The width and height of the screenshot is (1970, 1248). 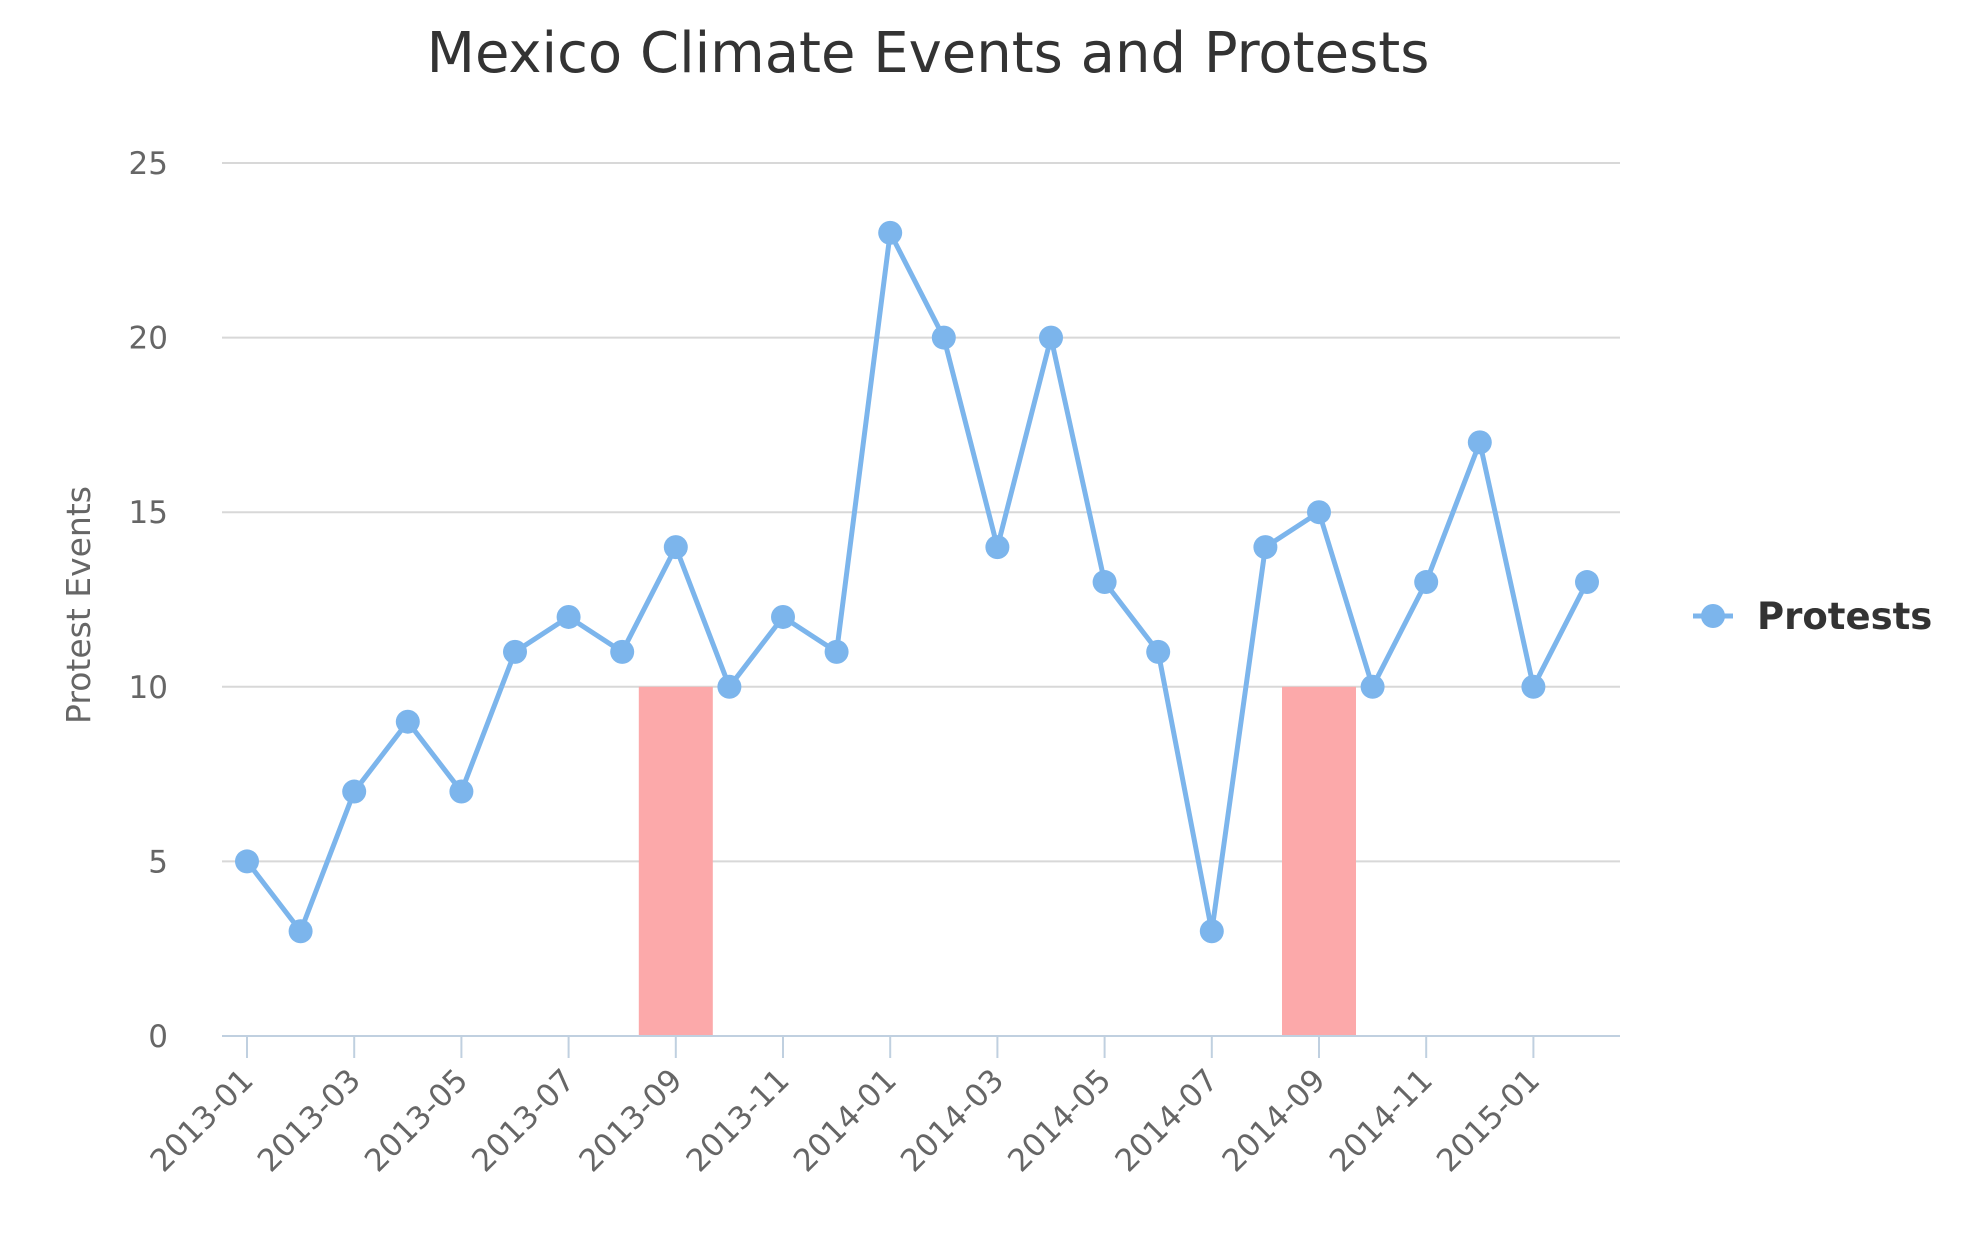 What do you see at coordinates (845, 1120) in the screenshot?
I see `x-tick-label: 2014-01` at bounding box center [845, 1120].